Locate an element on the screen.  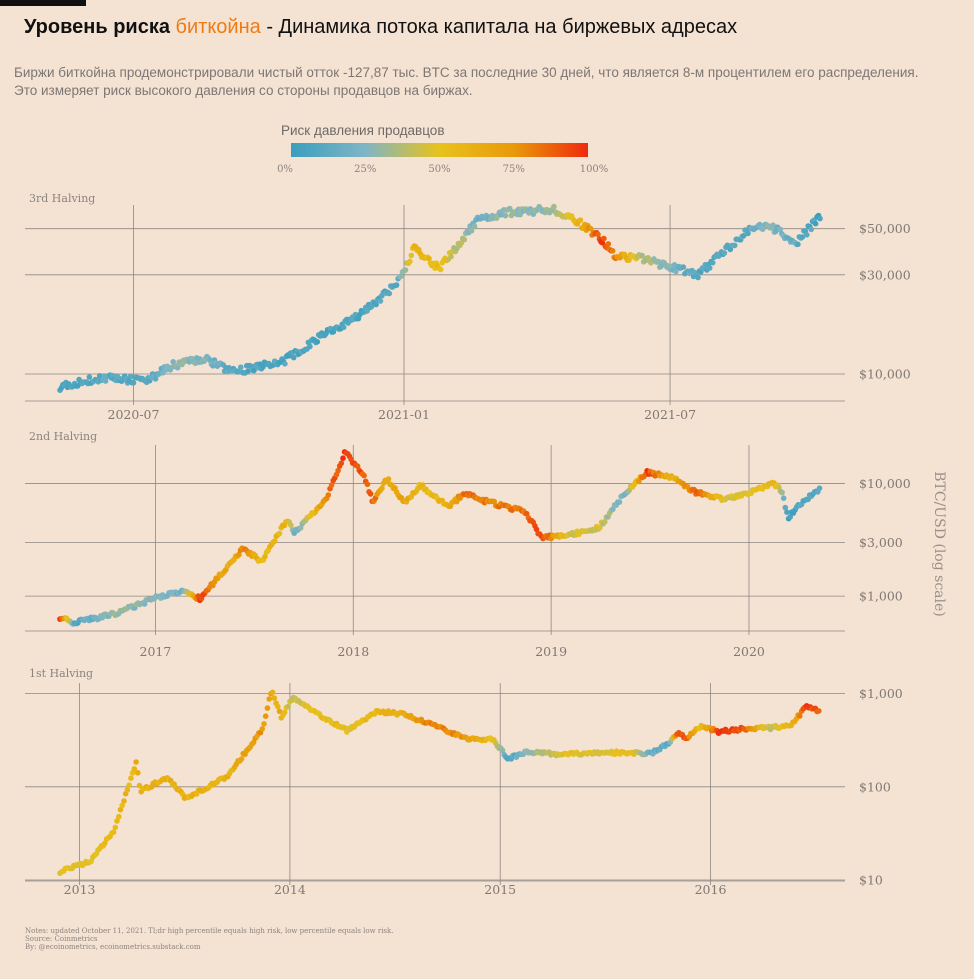
x-tick-label: 2017 is located at coordinates (156, 651).